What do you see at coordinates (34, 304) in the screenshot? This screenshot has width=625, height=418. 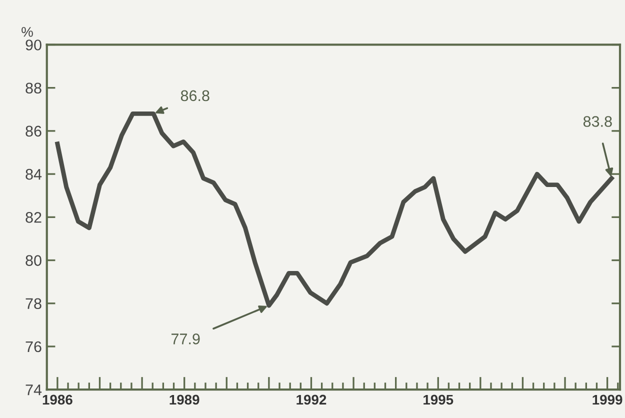 I see `y-tick-label: 78` at bounding box center [34, 304].